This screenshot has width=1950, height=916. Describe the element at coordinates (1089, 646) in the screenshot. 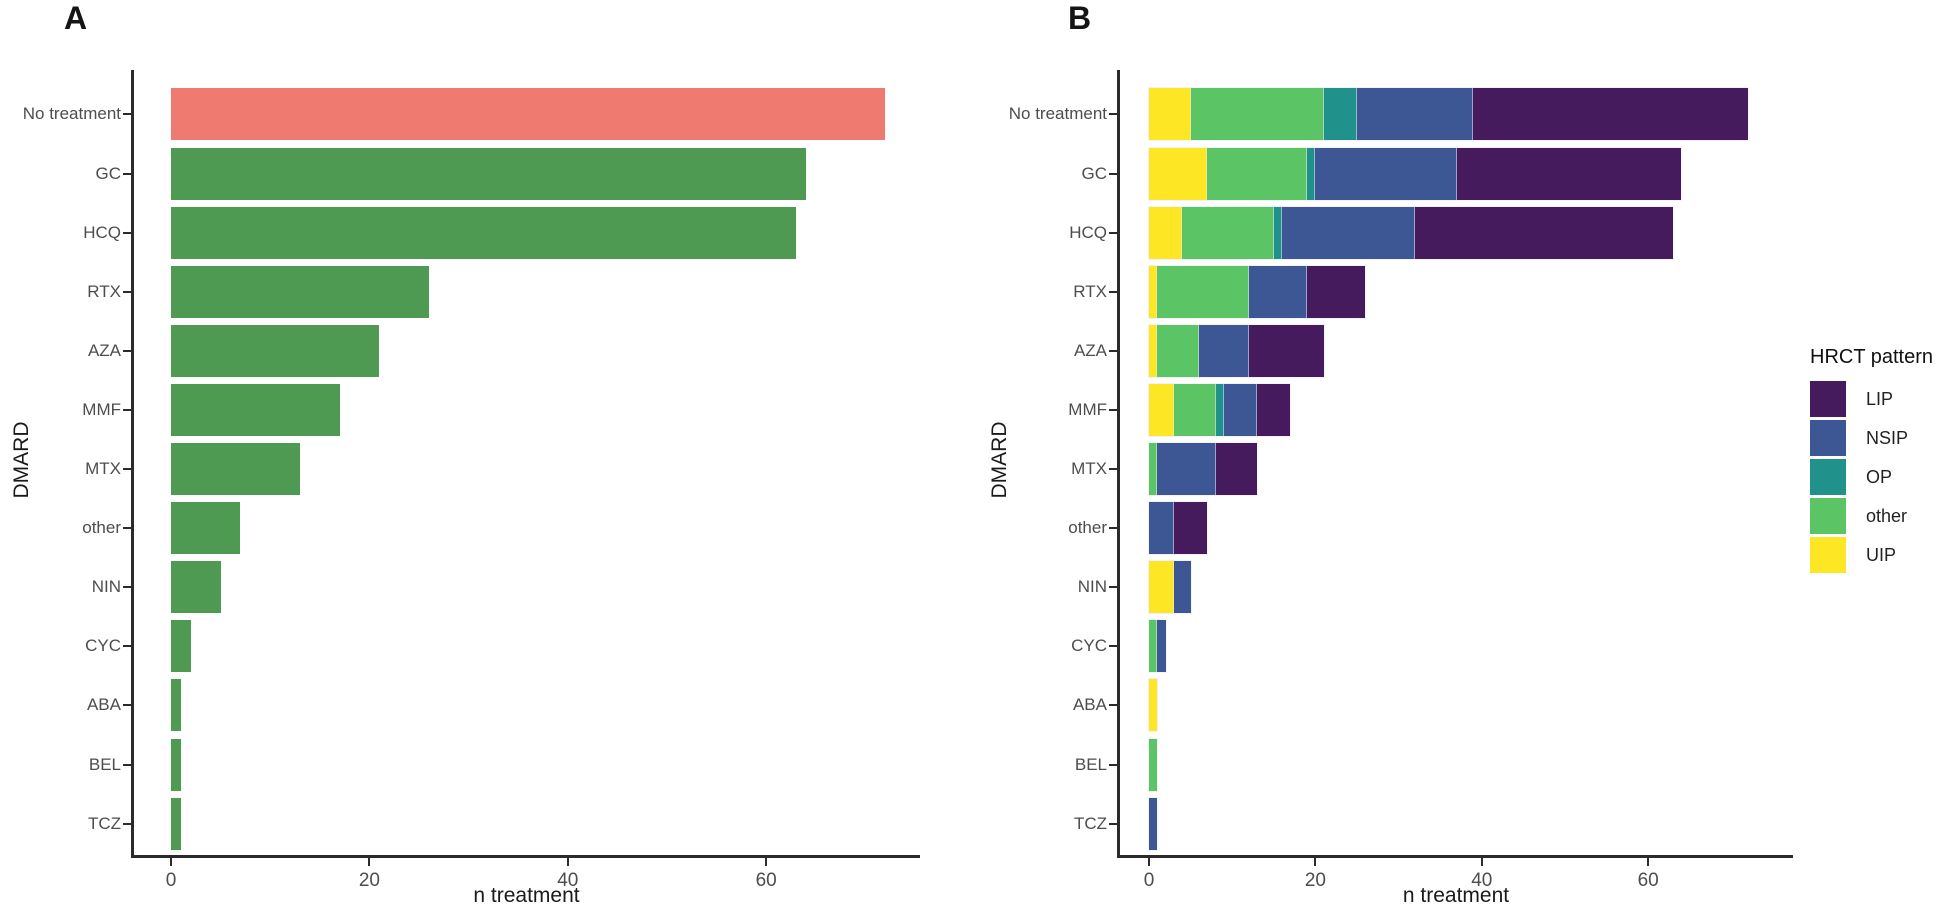

I see `y-axis-category-label: CYC` at that location.